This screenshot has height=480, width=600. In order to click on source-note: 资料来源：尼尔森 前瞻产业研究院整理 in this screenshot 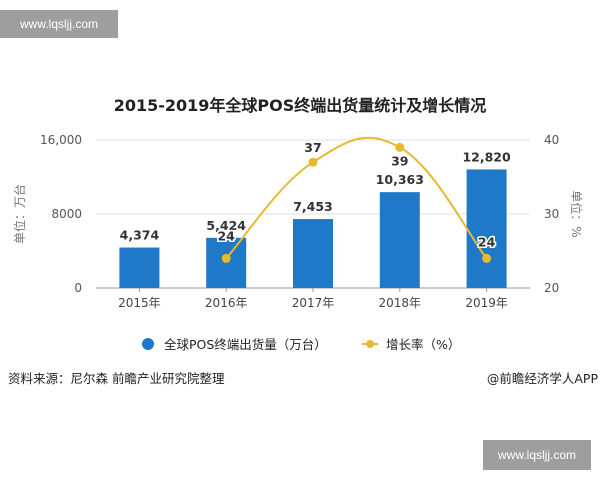, I will do `click(116, 378)`.